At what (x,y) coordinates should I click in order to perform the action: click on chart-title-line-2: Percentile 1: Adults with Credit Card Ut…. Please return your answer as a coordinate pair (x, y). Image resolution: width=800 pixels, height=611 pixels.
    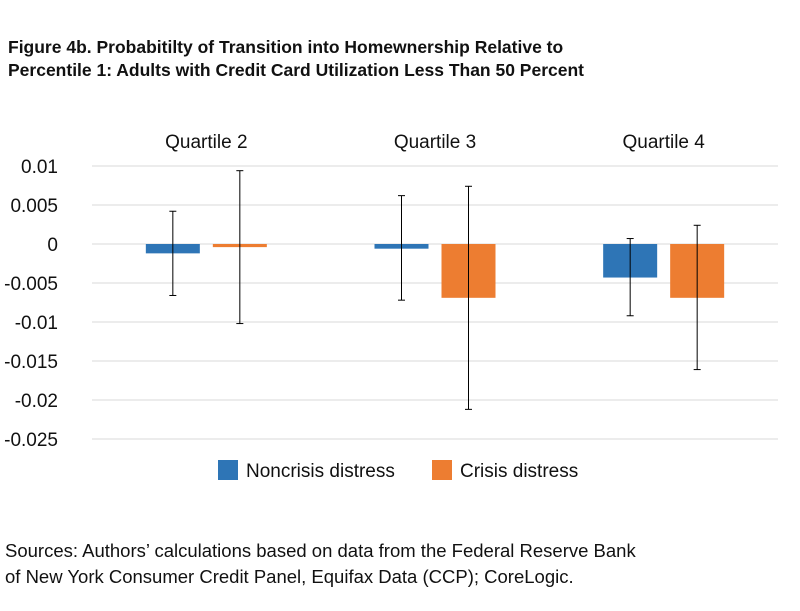
    Looking at the image, I should click on (296, 70).